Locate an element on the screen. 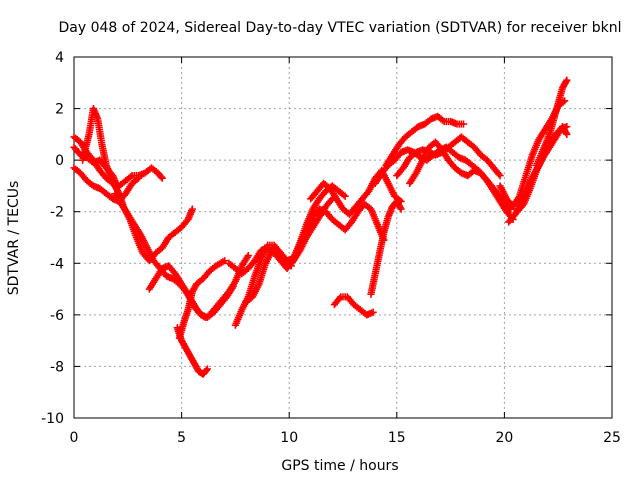 The image size is (640, 480). x-tick-label: 20 is located at coordinates (504, 438).